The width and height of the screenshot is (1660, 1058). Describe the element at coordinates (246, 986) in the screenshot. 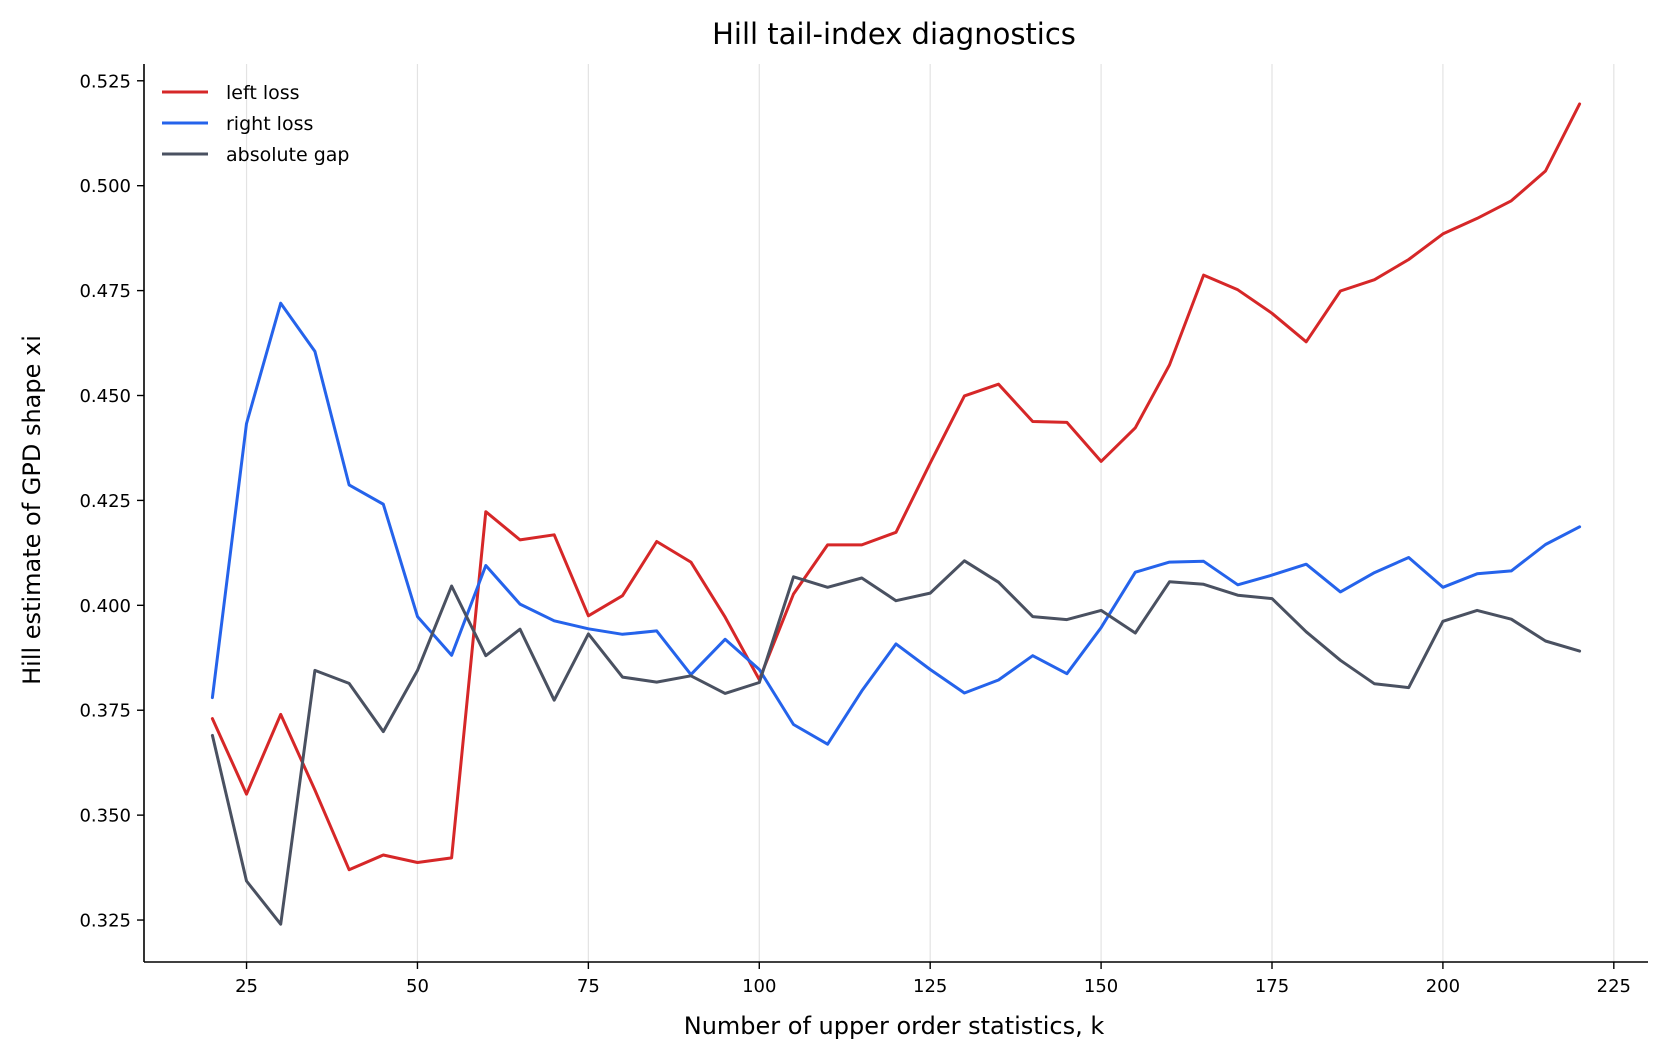

I see `x-tick-label: 25` at that location.